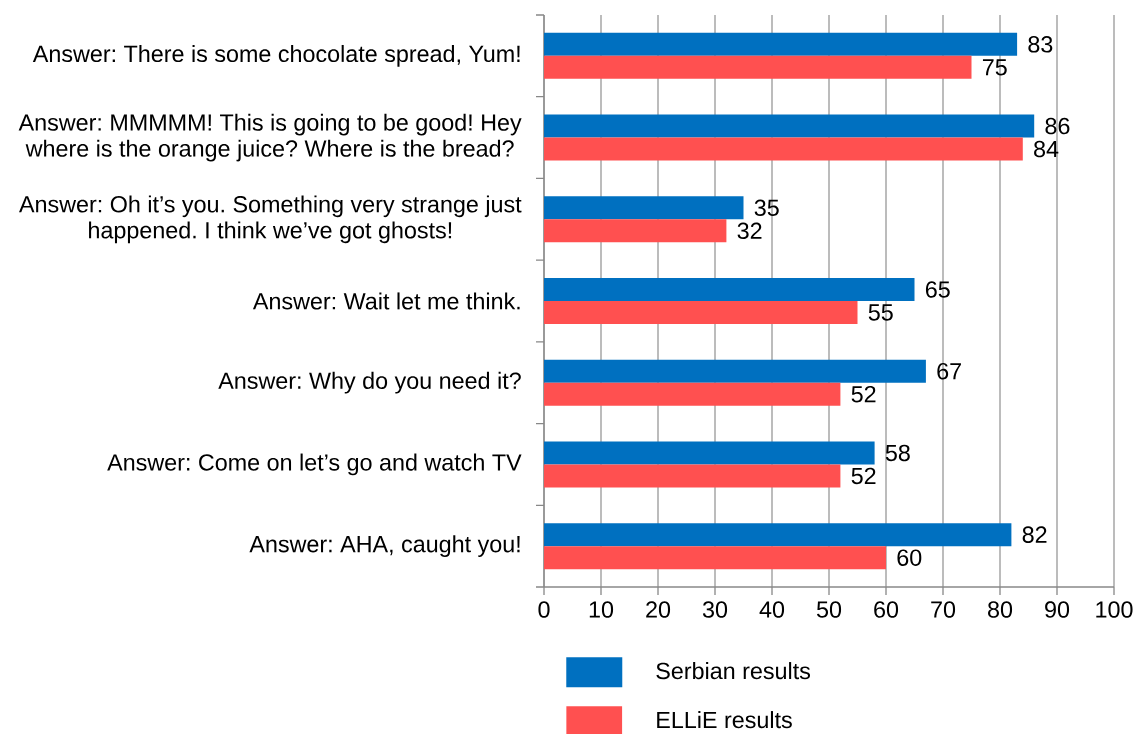 This screenshot has width=1137, height=734. Describe the element at coordinates (1057, 609) in the screenshot. I see `x-tick-label: 90` at that location.